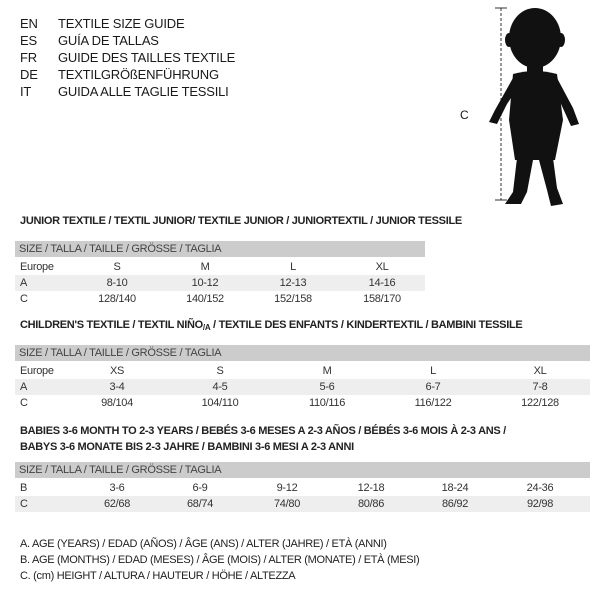  Describe the element at coordinates (220, 387) in the screenshot. I see `table-cell: 4-5` at that location.